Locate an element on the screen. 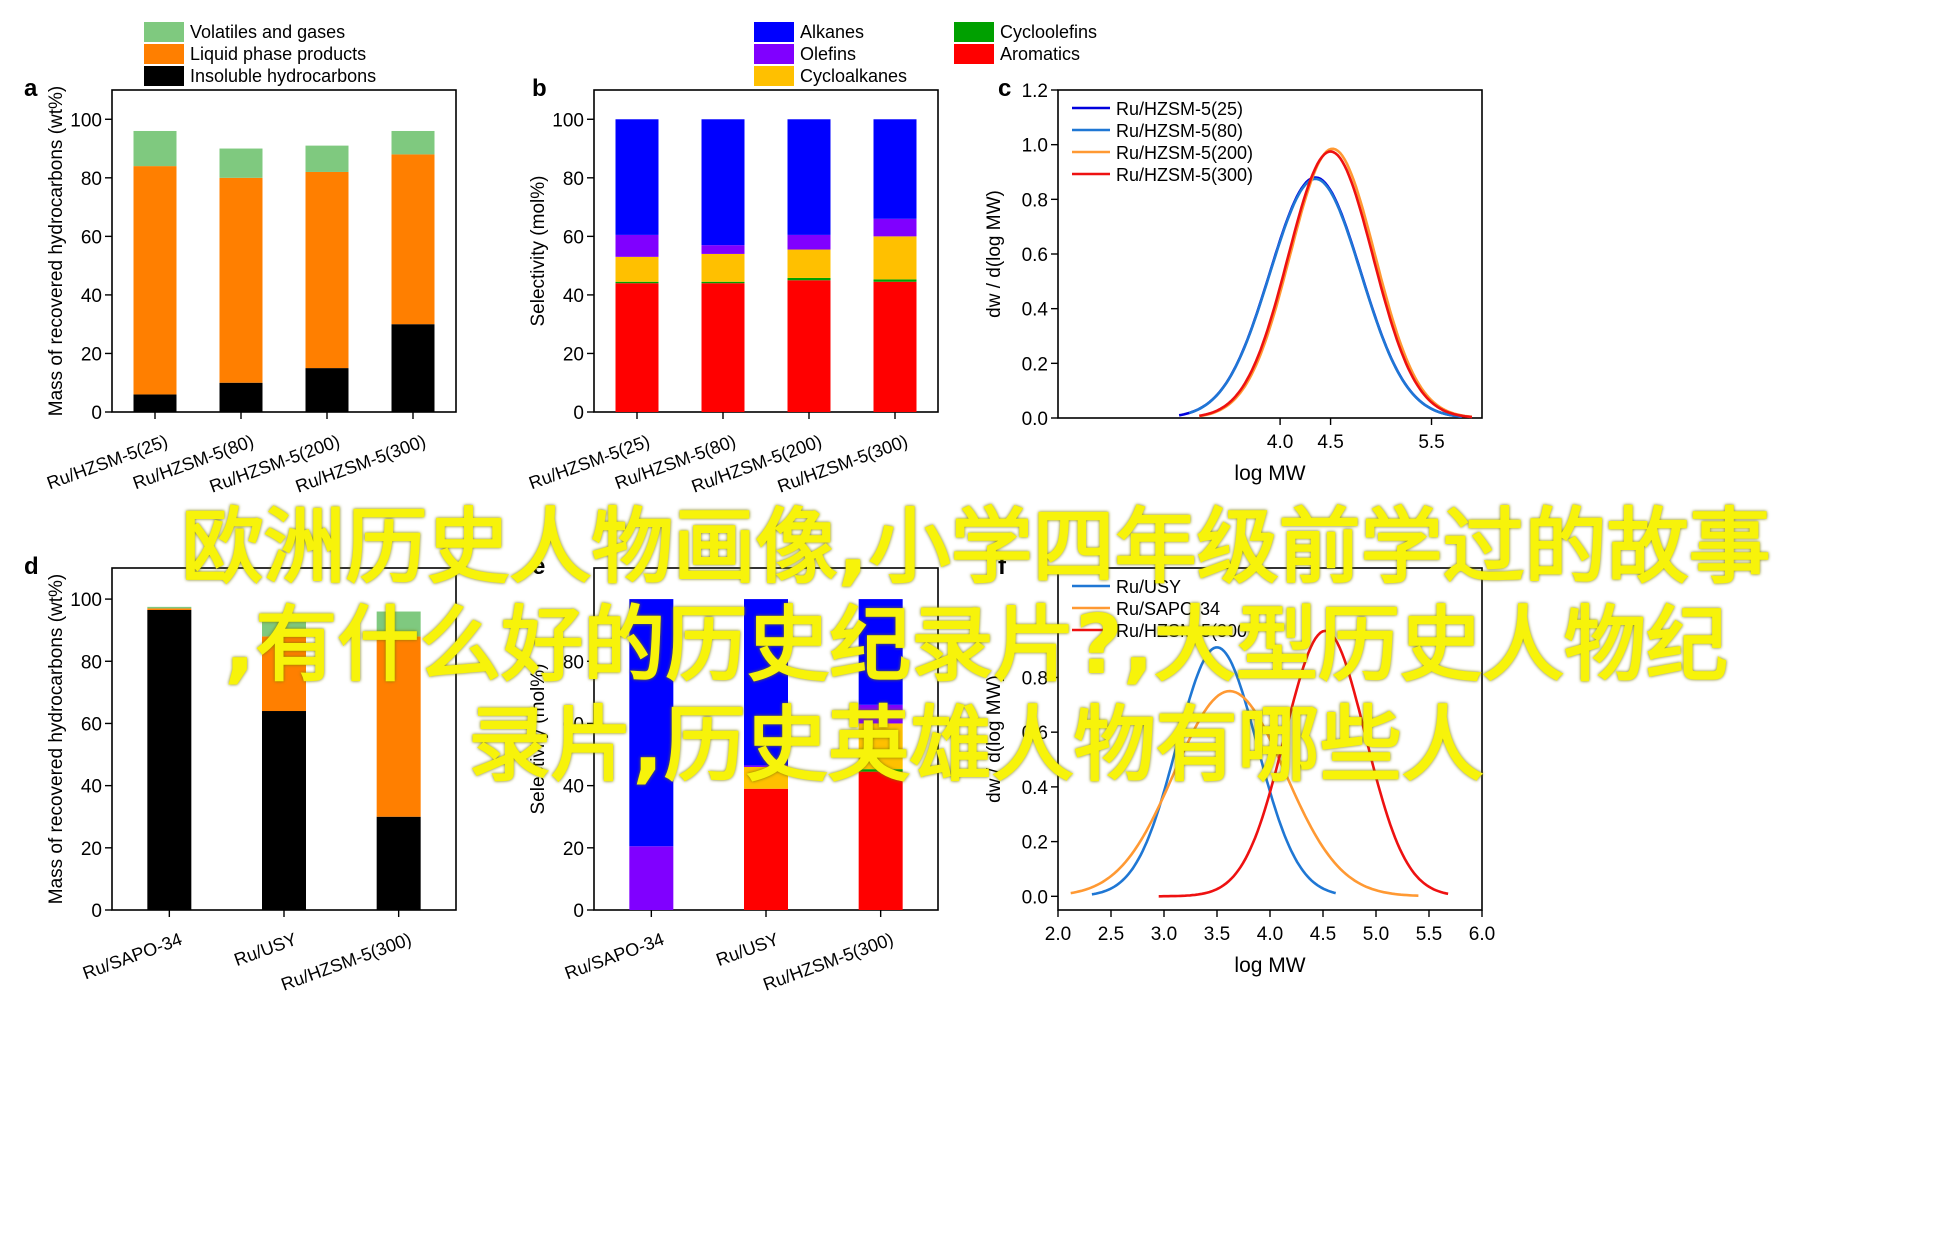 The height and width of the screenshot is (1256, 1952). panel-c-legend-label: Ru/HZSM-5(200) is located at coordinates (1184, 153).